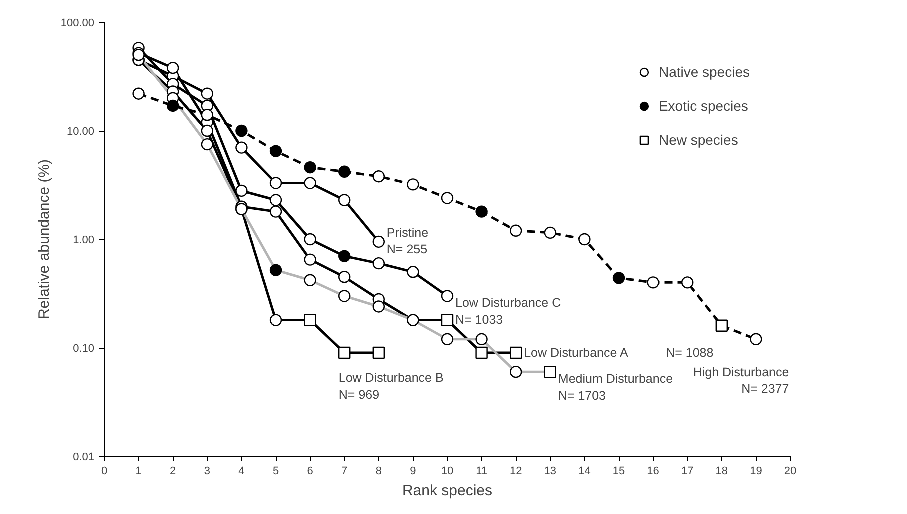 The height and width of the screenshot is (514, 907). What do you see at coordinates (576, 353) in the screenshot?
I see `annotation: Low Disturbance A` at bounding box center [576, 353].